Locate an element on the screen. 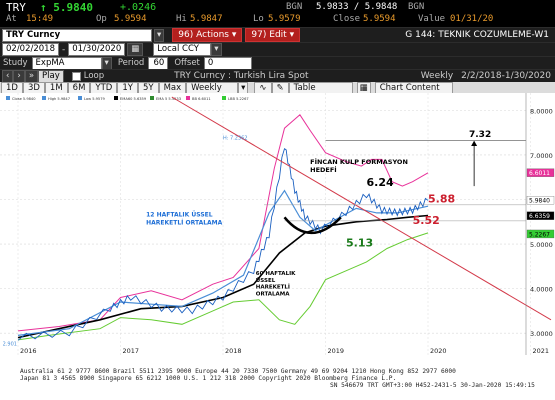 This screenshot has width=555, height=400. period-label: Period is located at coordinates (131, 63).